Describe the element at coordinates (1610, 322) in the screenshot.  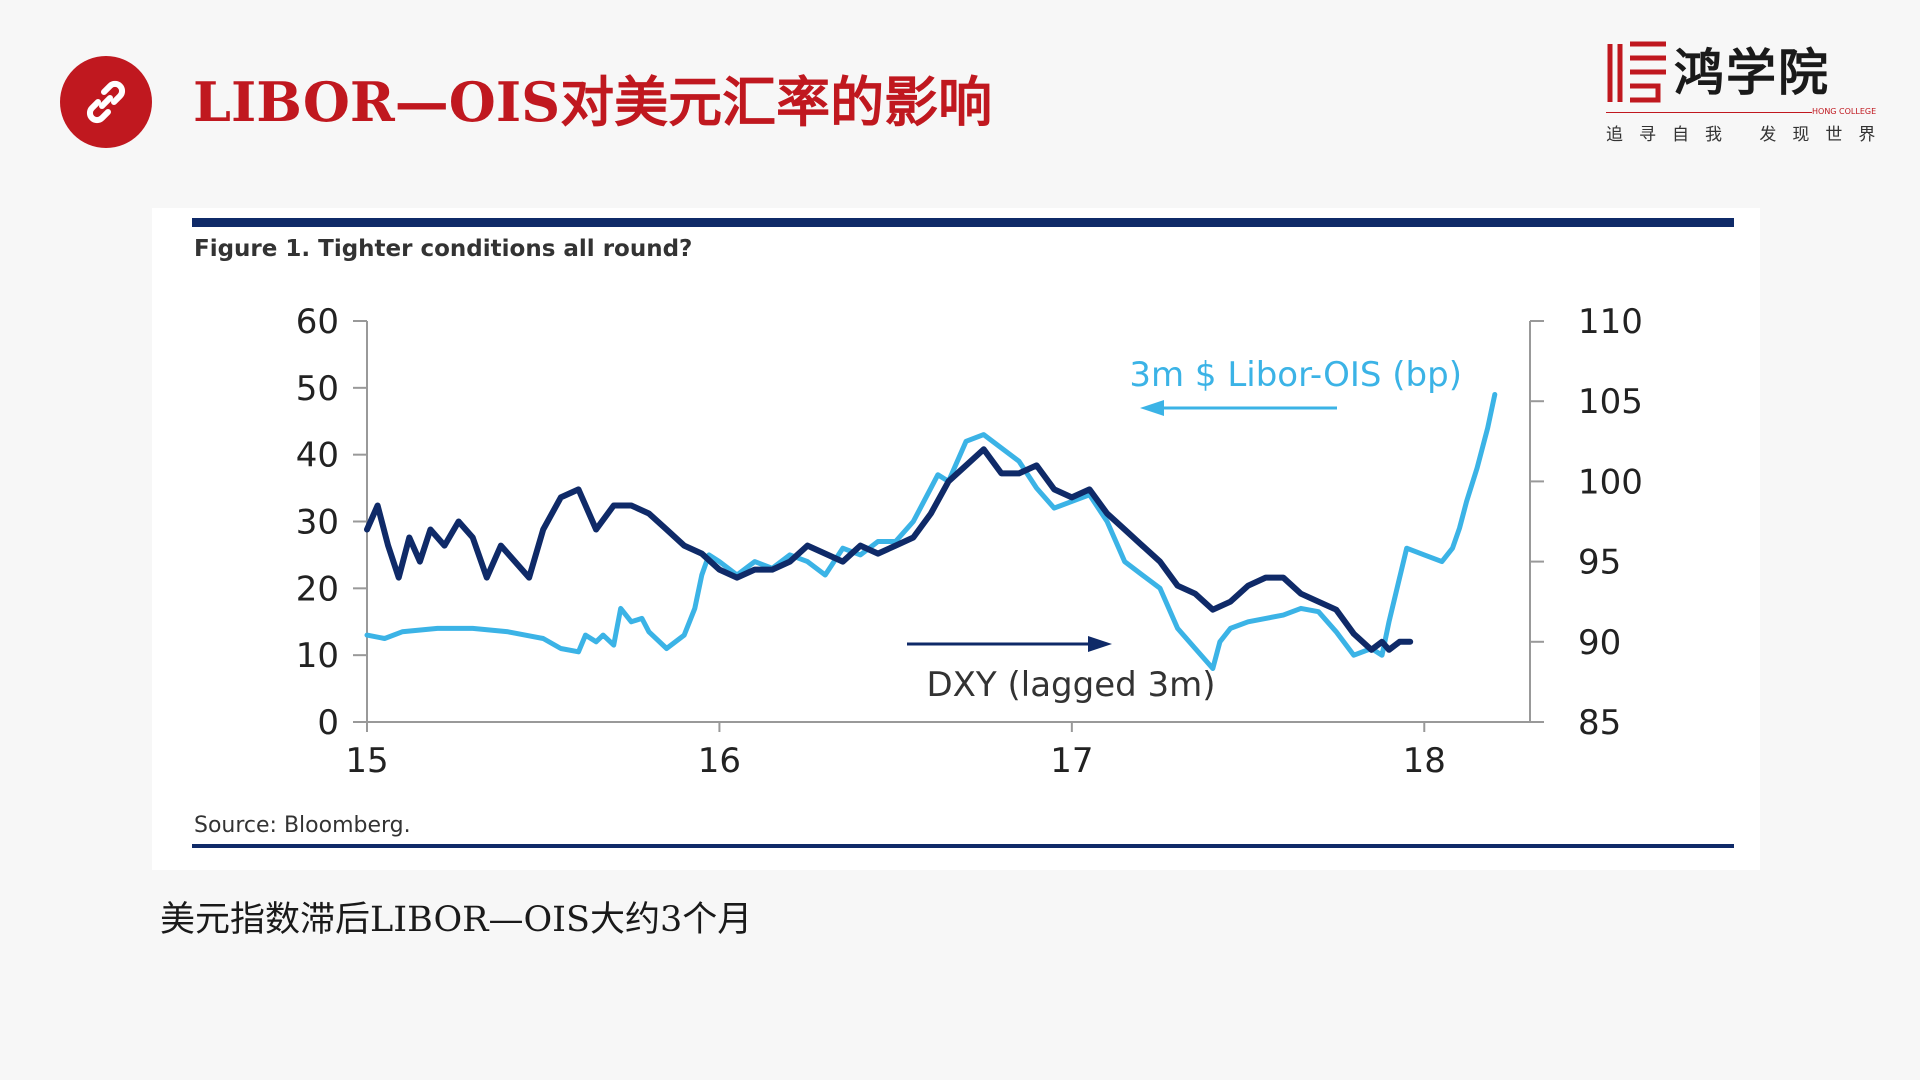
I see `y-right-tick-label: 110` at that location.